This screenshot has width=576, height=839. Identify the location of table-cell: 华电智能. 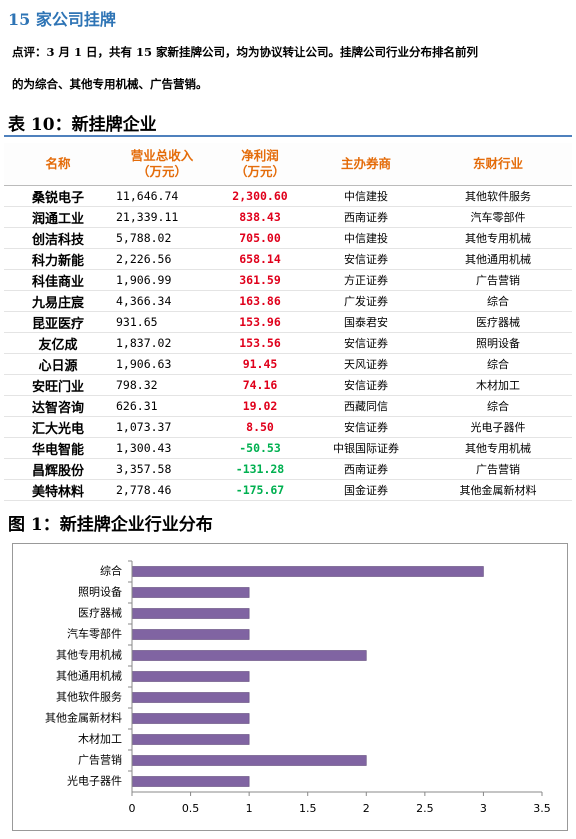
(58, 448).